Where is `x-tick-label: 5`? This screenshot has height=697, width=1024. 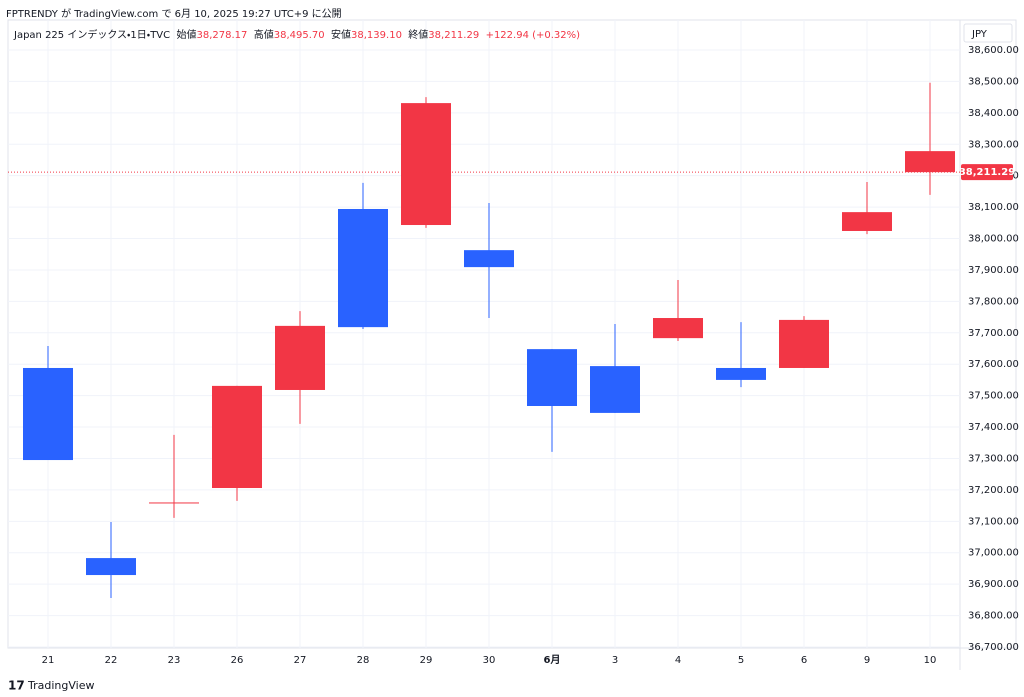
x-tick-label: 5 is located at coordinates (741, 660).